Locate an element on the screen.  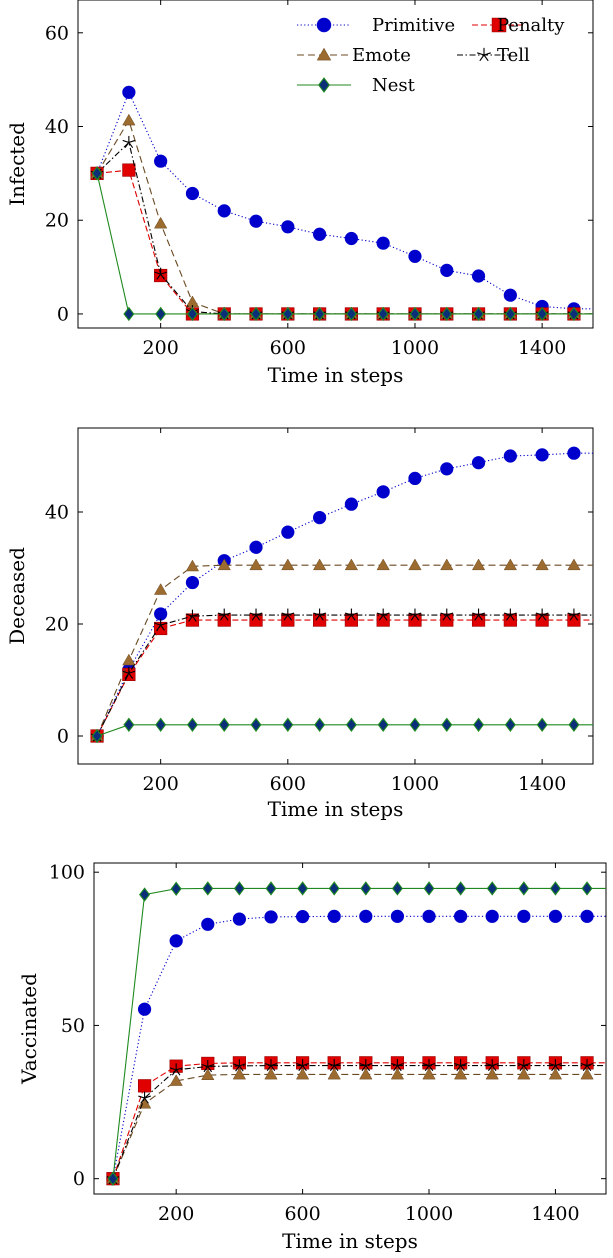
y-tick-label: 60 is located at coordinates (57, 33).